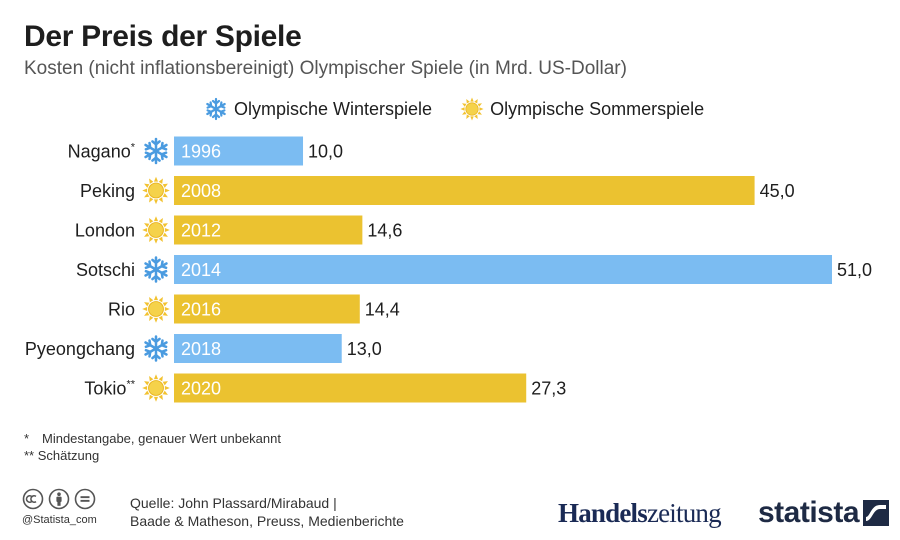 This screenshot has height=540, width=900. Describe the element at coordinates (201, 152) in the screenshot. I see `bar-year-label: 1996` at that location.